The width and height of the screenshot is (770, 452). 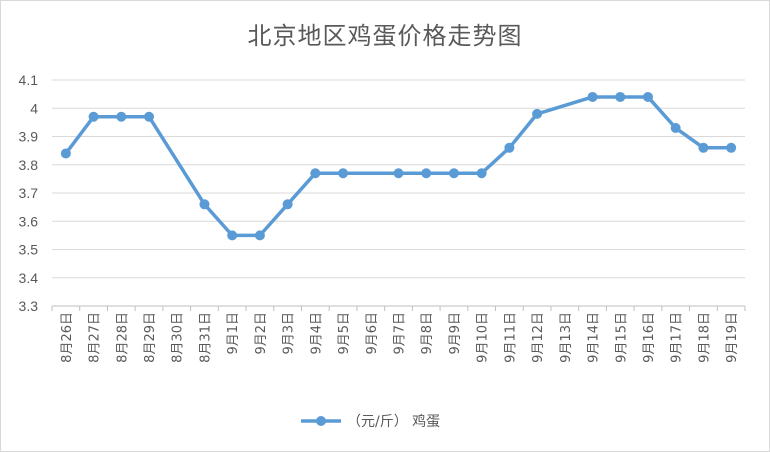 What do you see at coordinates (29, 80) in the screenshot?
I see `y-tick-label: 4.1` at bounding box center [29, 80].